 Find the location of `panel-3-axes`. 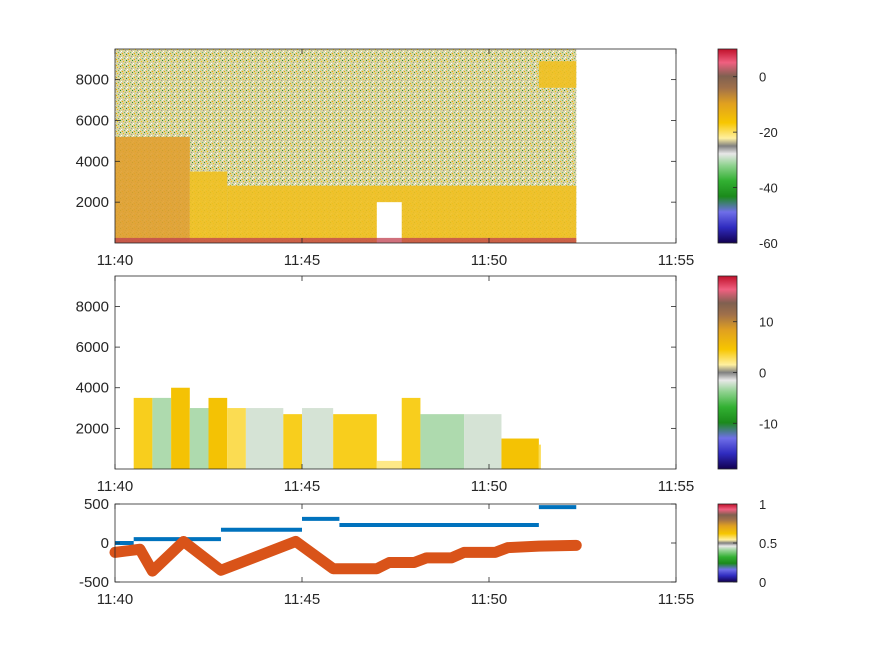

panel-3-axes is located at coordinates (395, 543).